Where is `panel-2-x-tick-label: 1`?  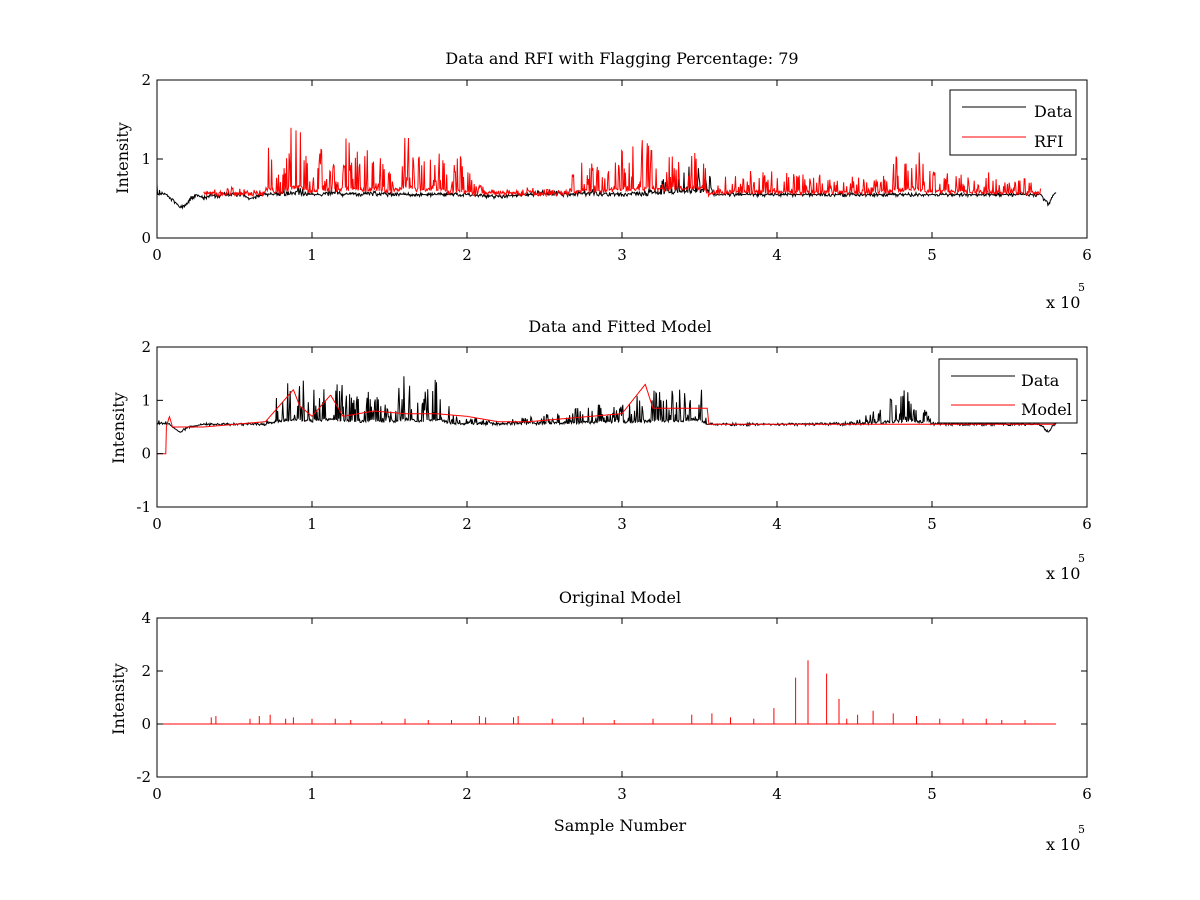 panel-2-x-tick-label: 1 is located at coordinates (312, 524).